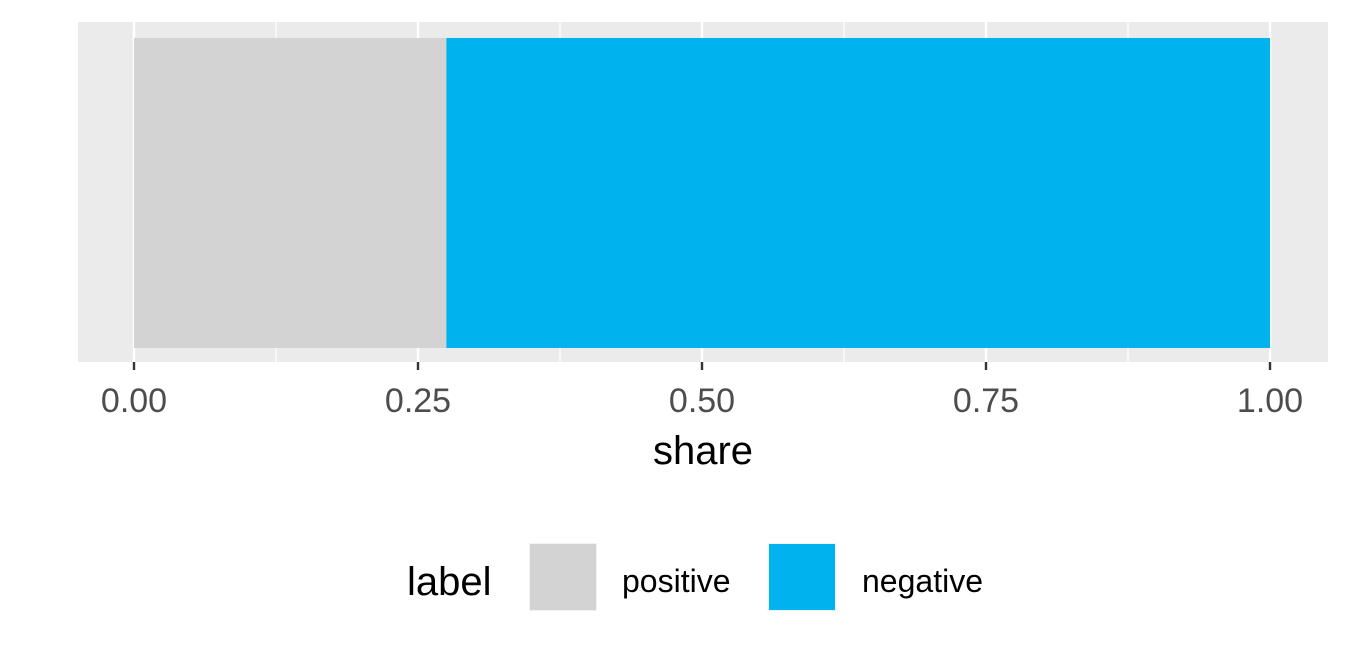 This screenshot has width=1350, height=660. I want to click on x-axis: 0.00 0.25 0.50 0.75 1.00, so click(702, 391).